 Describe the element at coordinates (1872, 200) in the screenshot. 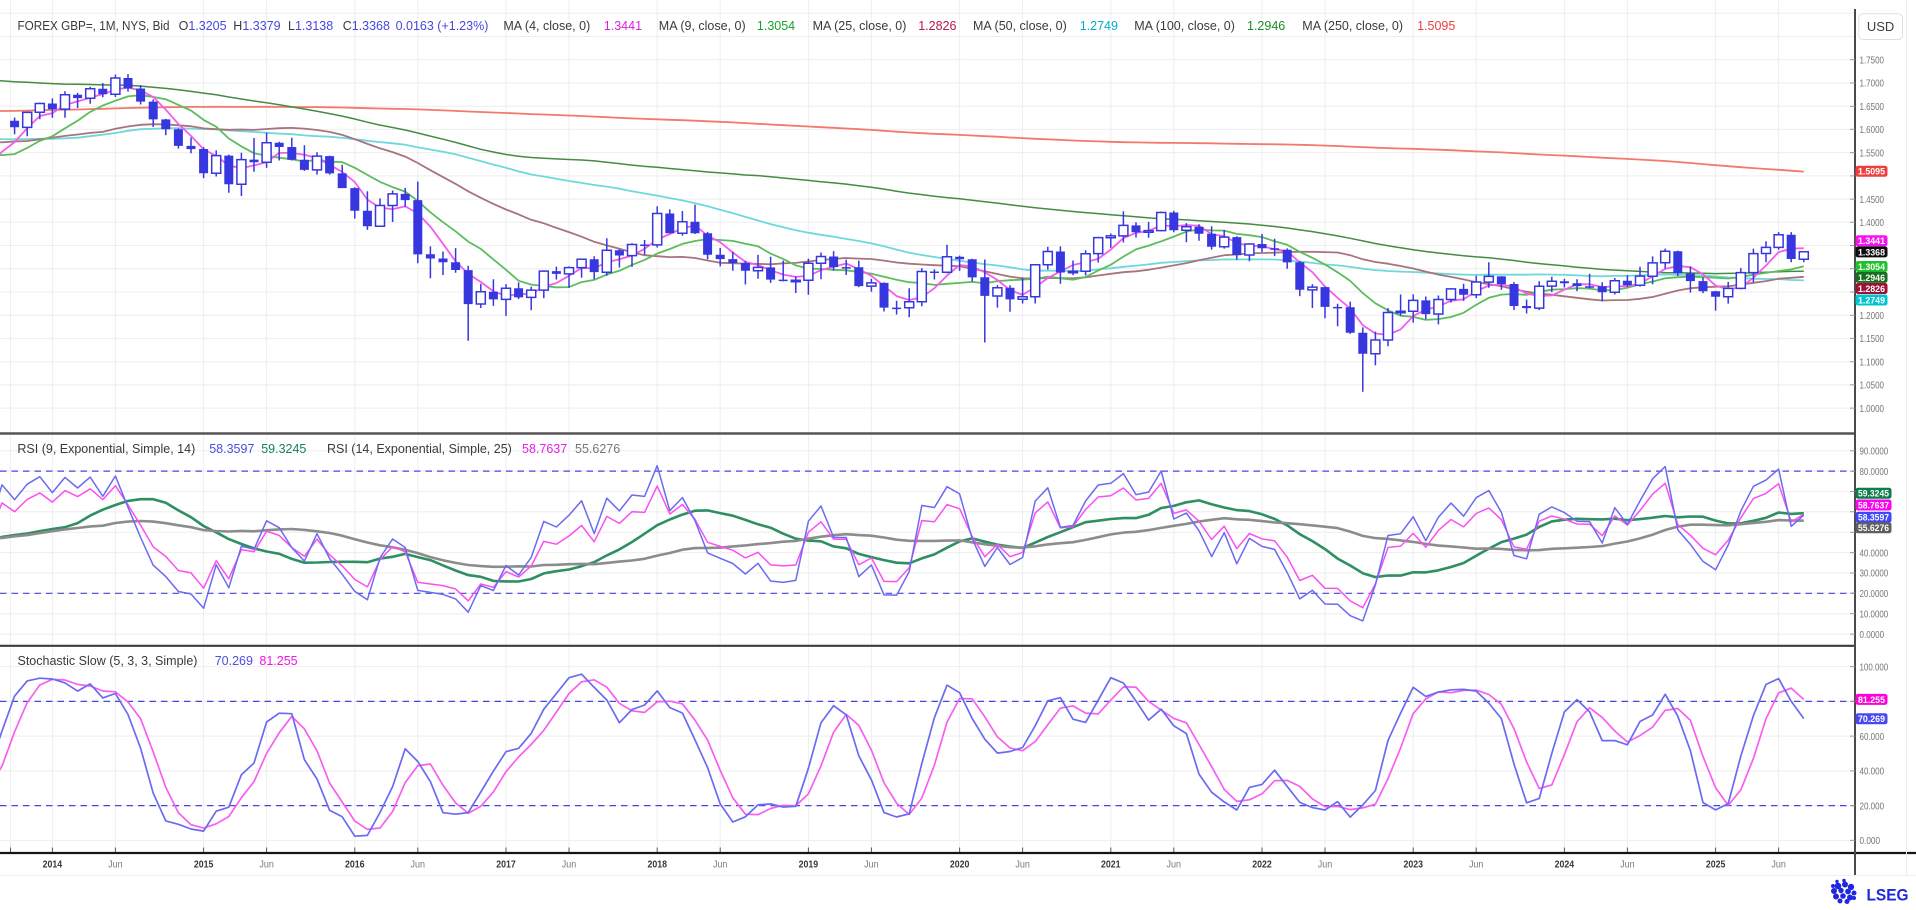

I see `svg-text: 1.4500` at that location.